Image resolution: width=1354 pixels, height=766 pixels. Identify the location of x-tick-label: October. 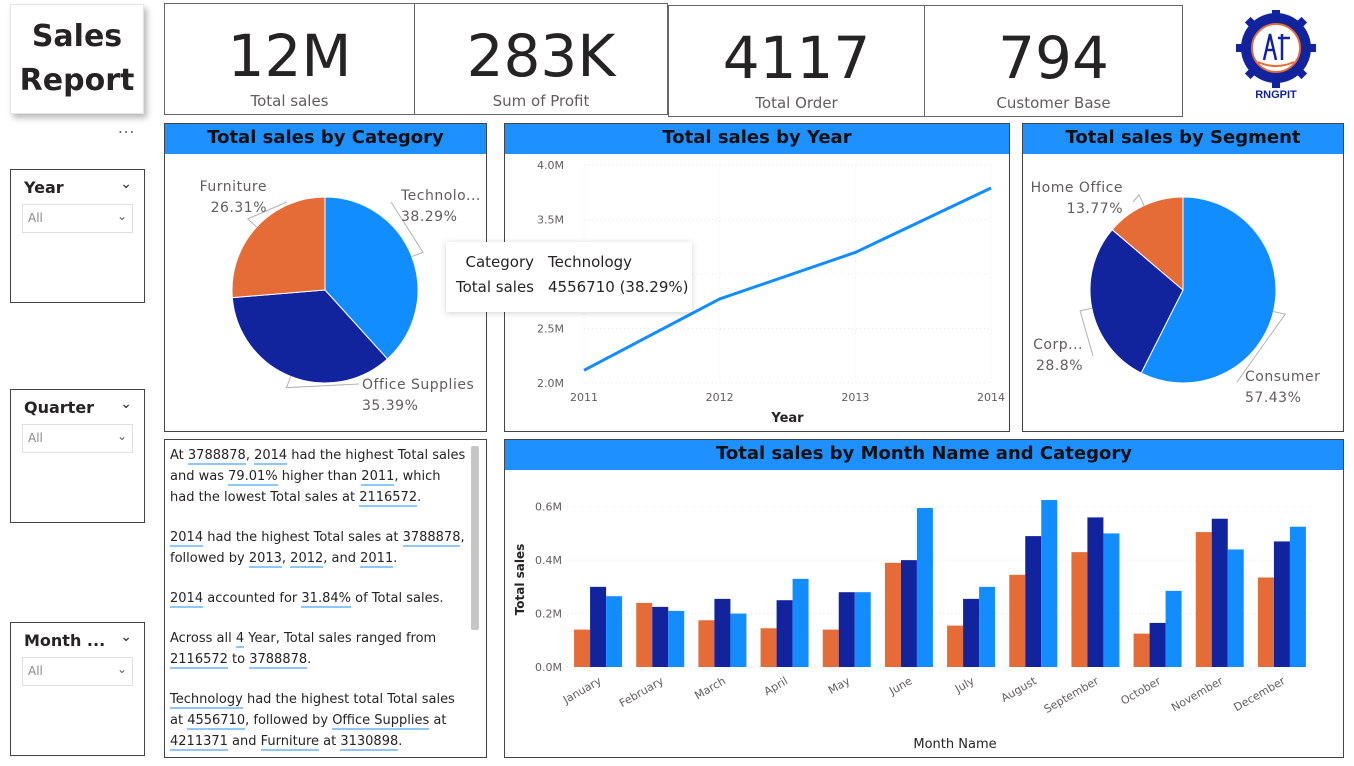
(1140, 691).